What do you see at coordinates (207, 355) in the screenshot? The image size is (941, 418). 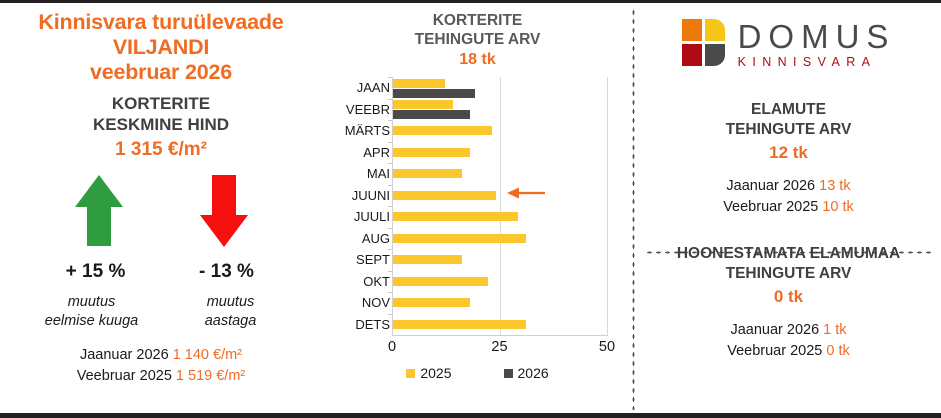 I see `history-value: 1 140 €/m²` at bounding box center [207, 355].